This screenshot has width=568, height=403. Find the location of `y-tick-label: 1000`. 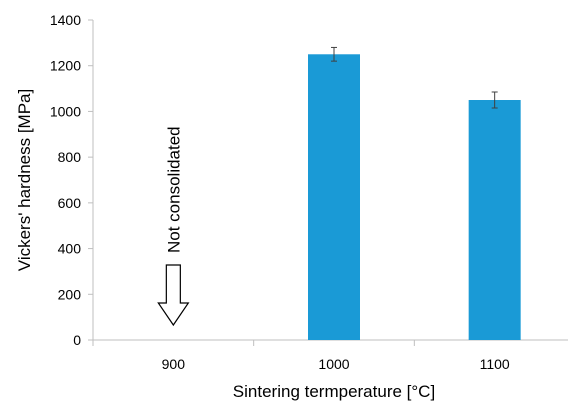

y-tick-label: 1000 is located at coordinates (65, 111).